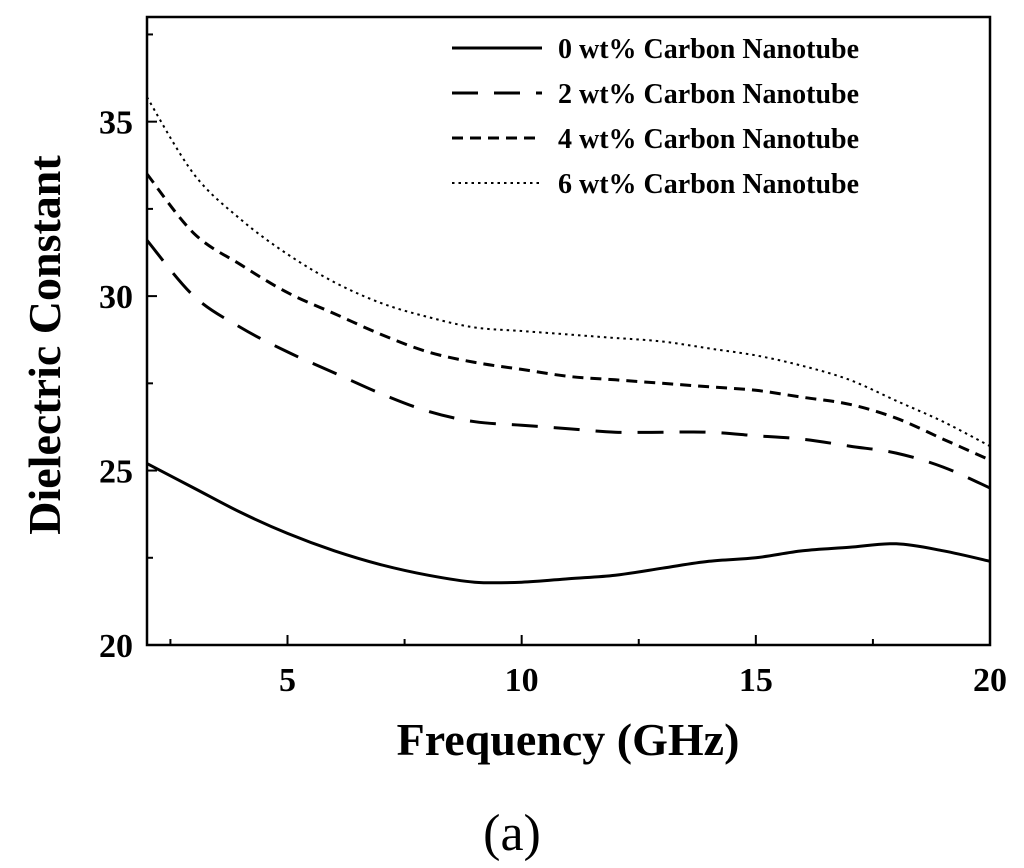  Describe the element at coordinates (116, 297) in the screenshot. I see `y-tick-label: 30` at that location.